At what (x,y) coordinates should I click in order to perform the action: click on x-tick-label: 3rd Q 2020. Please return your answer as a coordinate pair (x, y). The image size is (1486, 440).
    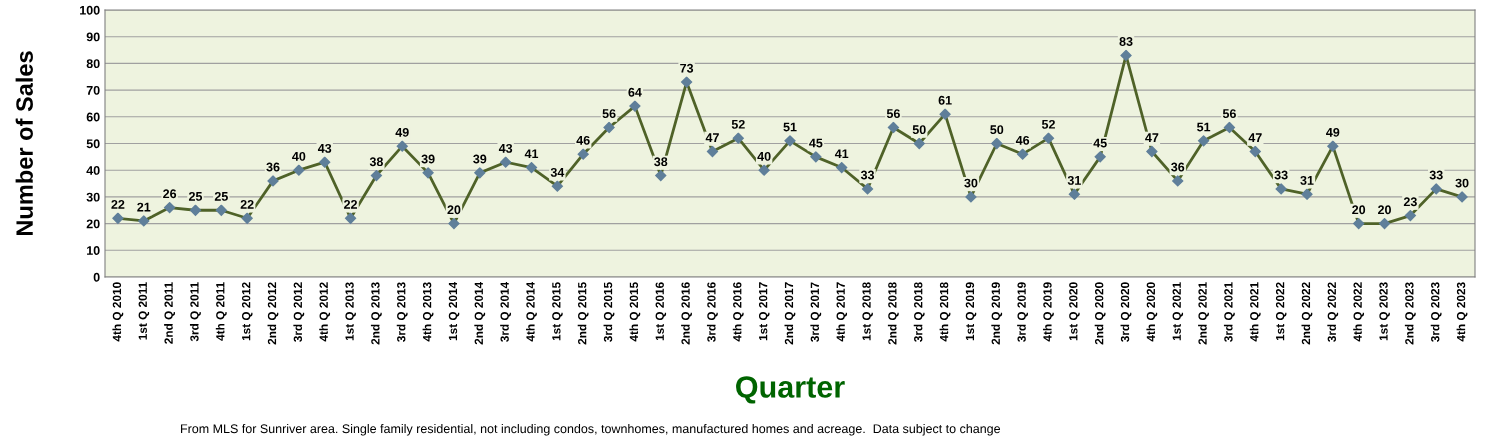
    Looking at the image, I should click on (1126, 312).